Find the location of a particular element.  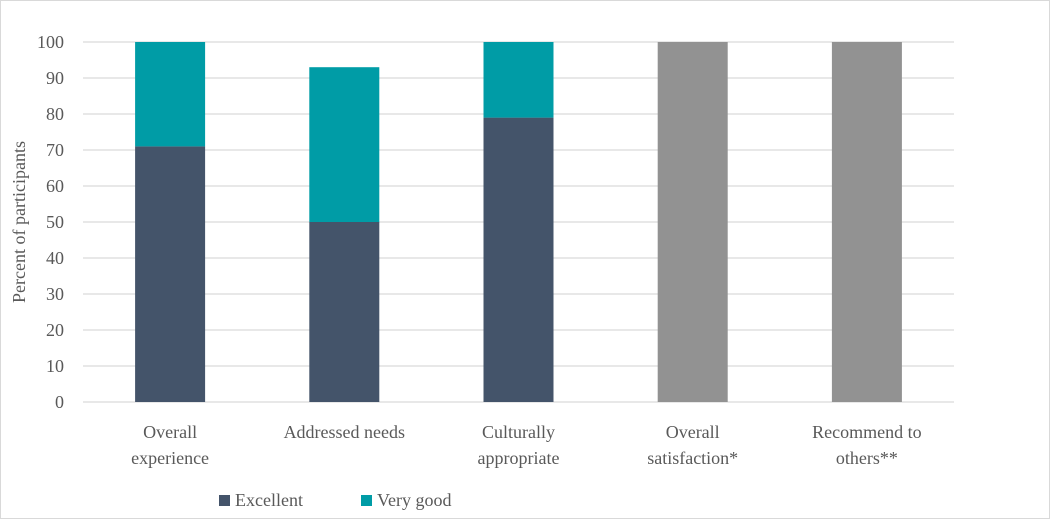

x-category-label: others** is located at coordinates (867, 458).